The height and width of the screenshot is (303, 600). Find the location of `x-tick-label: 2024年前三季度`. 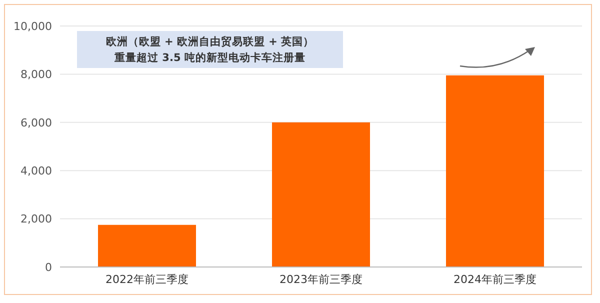

x-tick-label: 2024年前三季度 is located at coordinates (495, 279).